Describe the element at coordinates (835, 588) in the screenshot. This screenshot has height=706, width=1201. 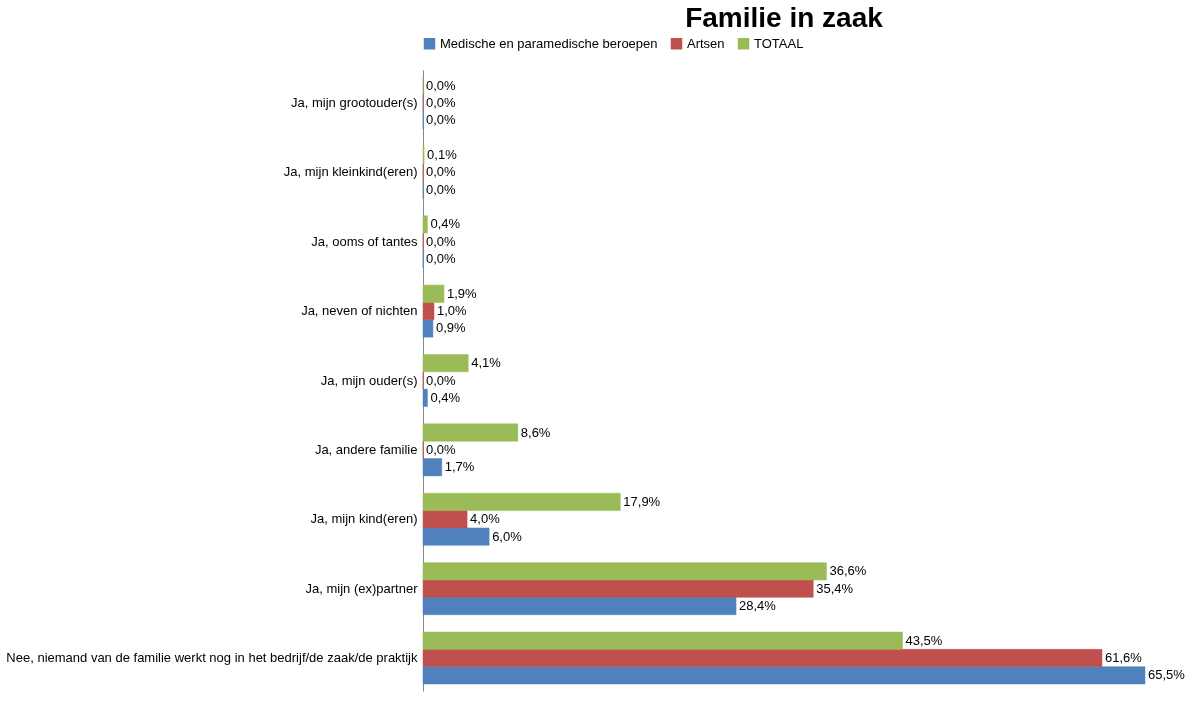
I see `data-label: 35,4%` at that location.